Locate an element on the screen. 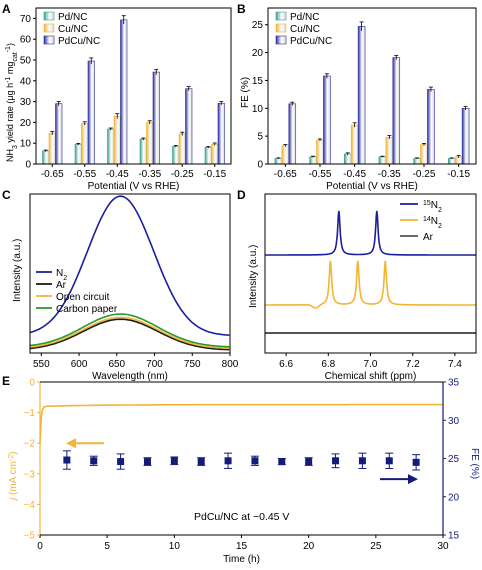  y-axis-label: Intensity (a.u.) is located at coordinates (253, 276).